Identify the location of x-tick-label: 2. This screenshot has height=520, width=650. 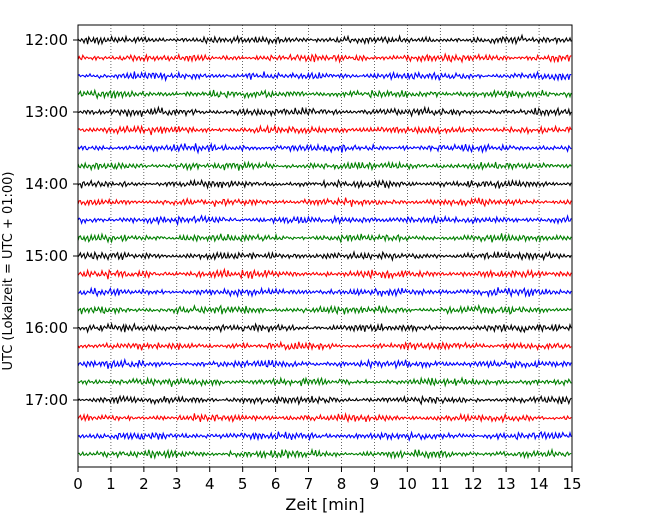
(144, 484).